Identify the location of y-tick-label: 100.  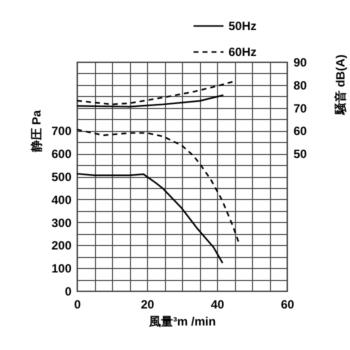
(61, 269).